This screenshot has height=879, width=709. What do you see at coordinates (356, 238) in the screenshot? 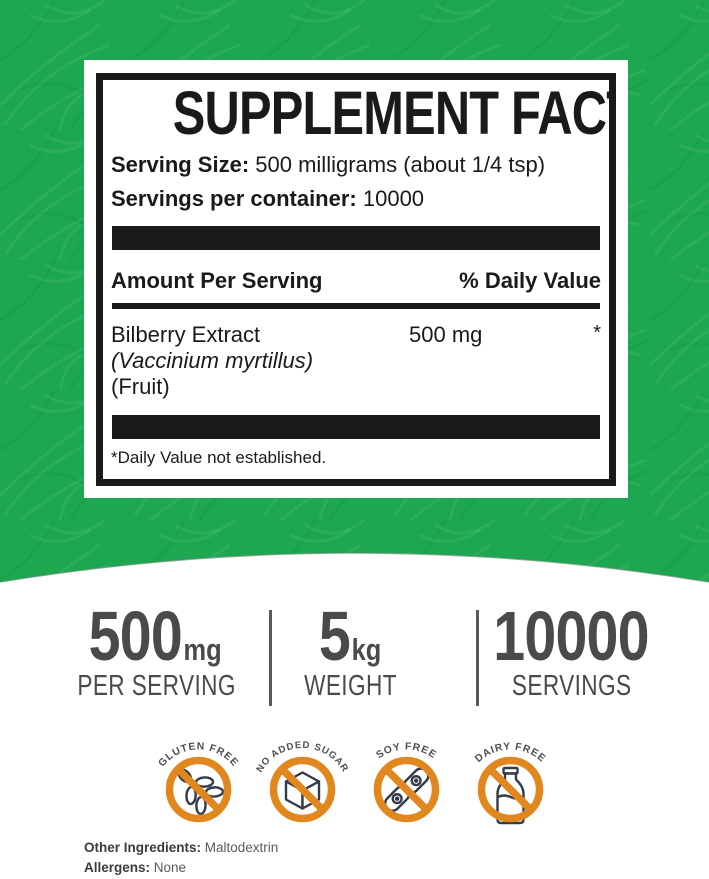
I see `thick-divider-bar-top` at bounding box center [356, 238].